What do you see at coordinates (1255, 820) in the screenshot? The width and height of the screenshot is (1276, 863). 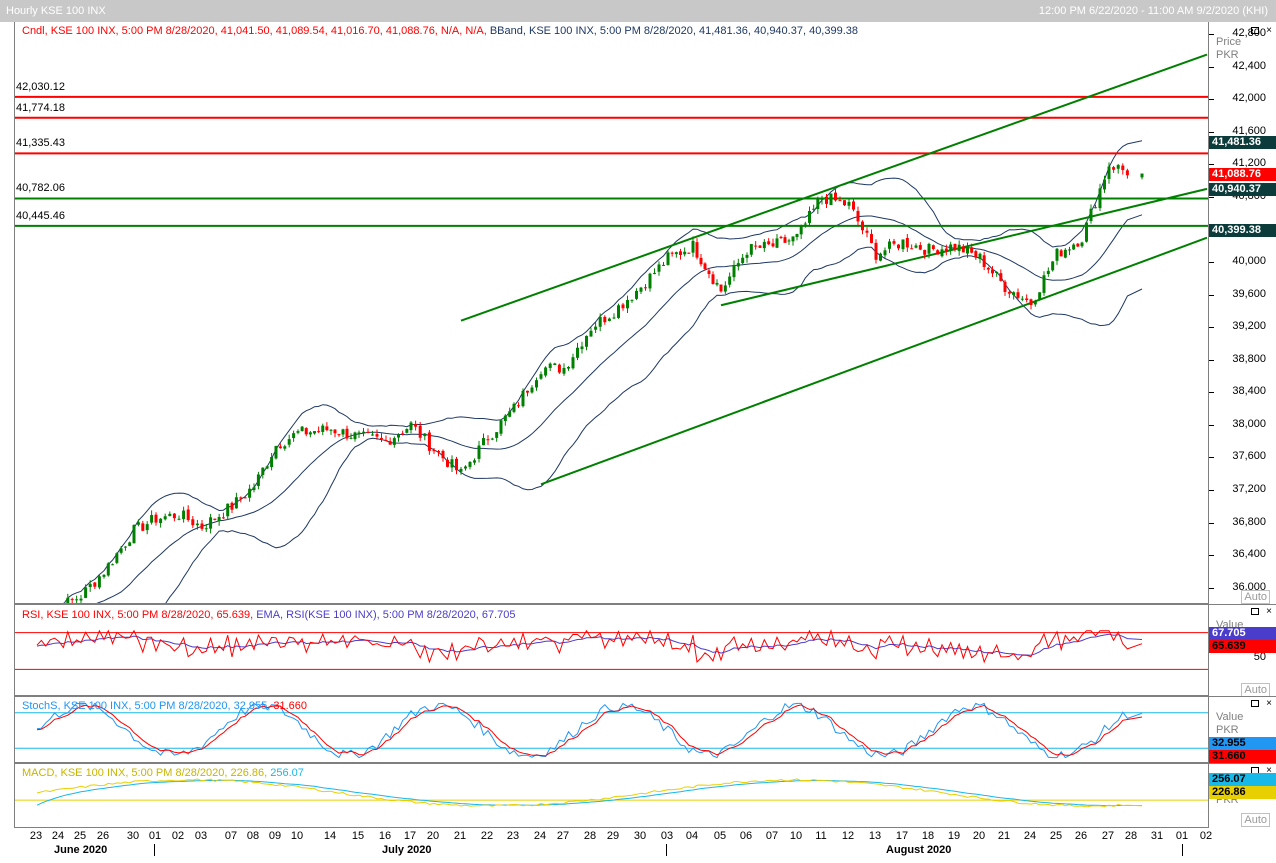 I see `macd-auto-button: Auto` at bounding box center [1255, 820].